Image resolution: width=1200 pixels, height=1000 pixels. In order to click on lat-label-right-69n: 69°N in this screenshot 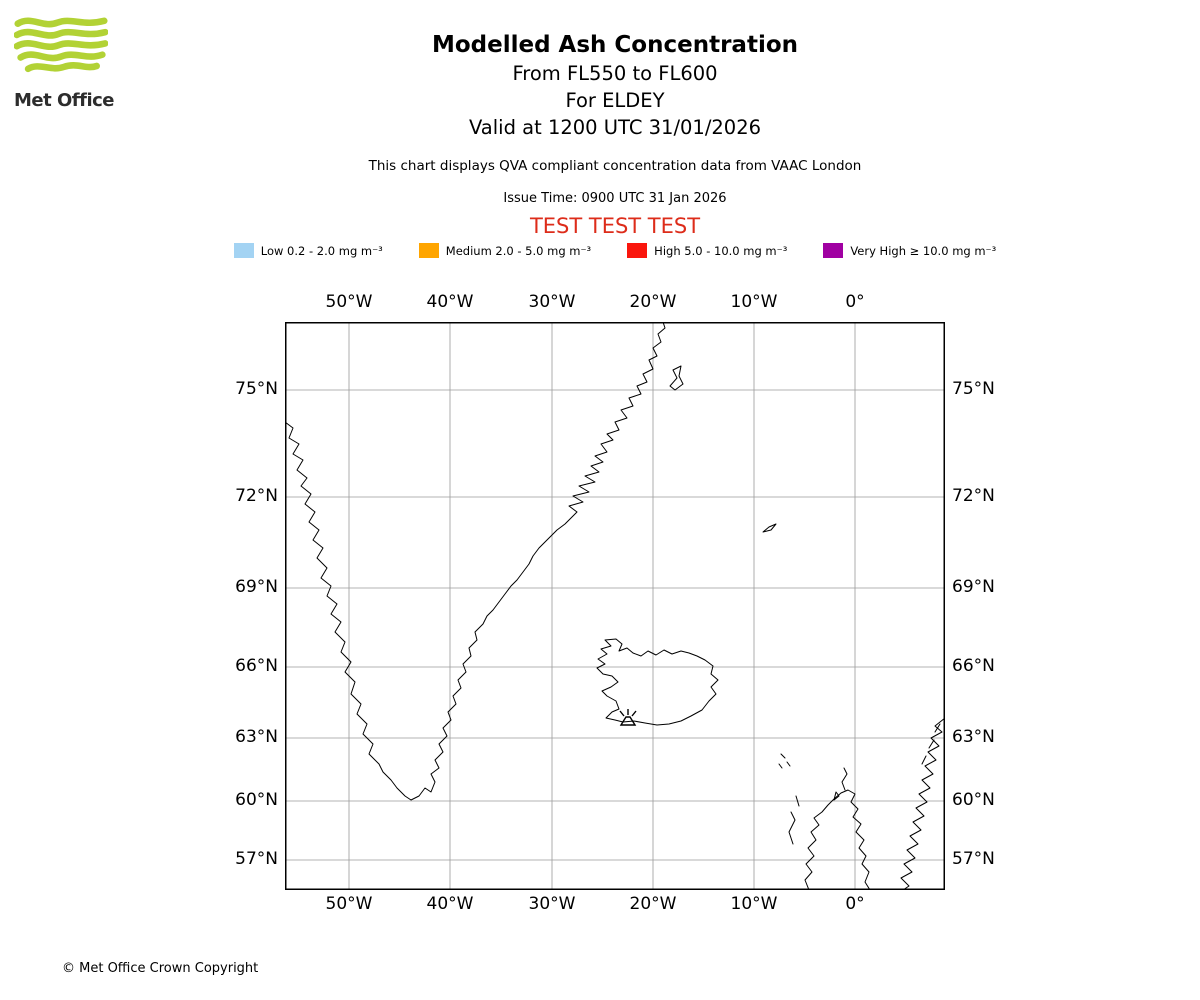, I will do `click(973, 587)`.